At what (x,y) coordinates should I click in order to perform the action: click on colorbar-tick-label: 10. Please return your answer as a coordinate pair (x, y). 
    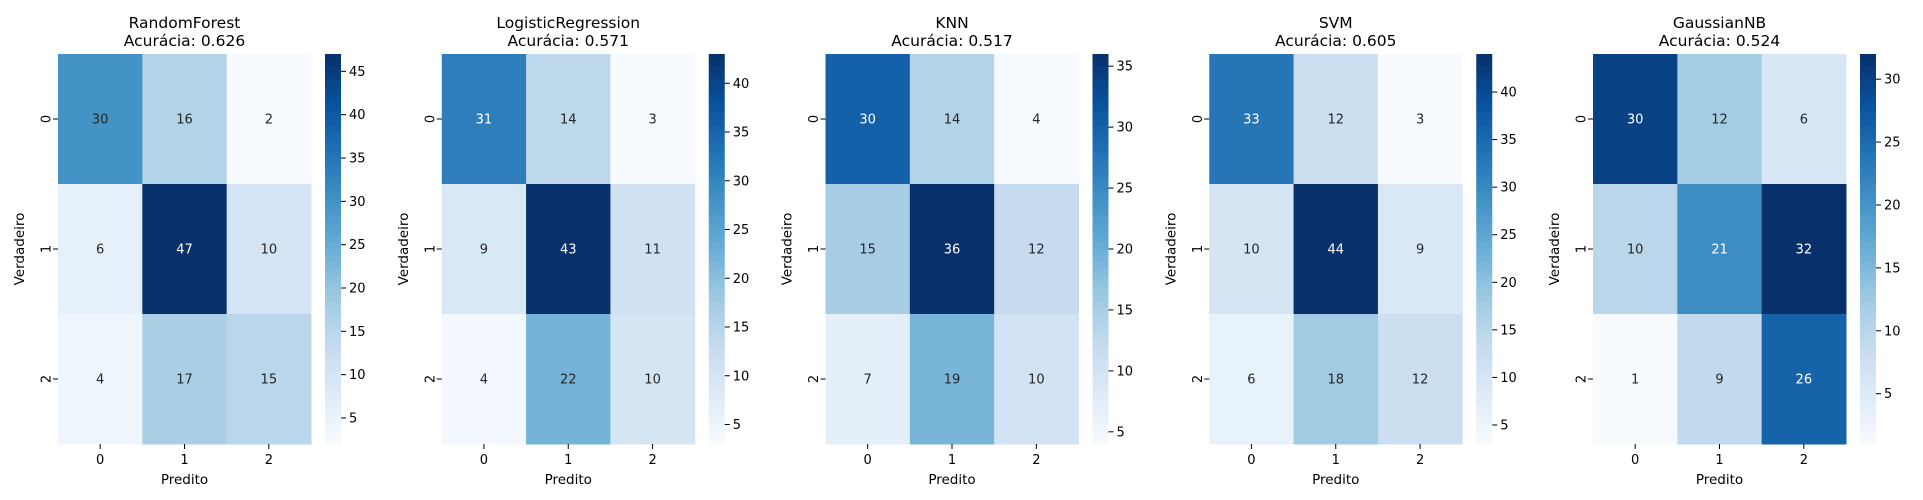
    Looking at the image, I should click on (1508, 378).